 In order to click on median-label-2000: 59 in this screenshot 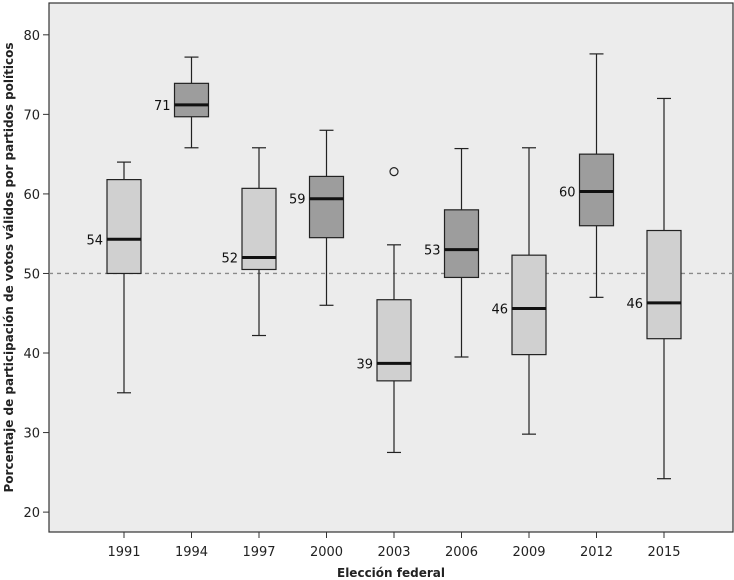, I will do `click(297, 200)`.